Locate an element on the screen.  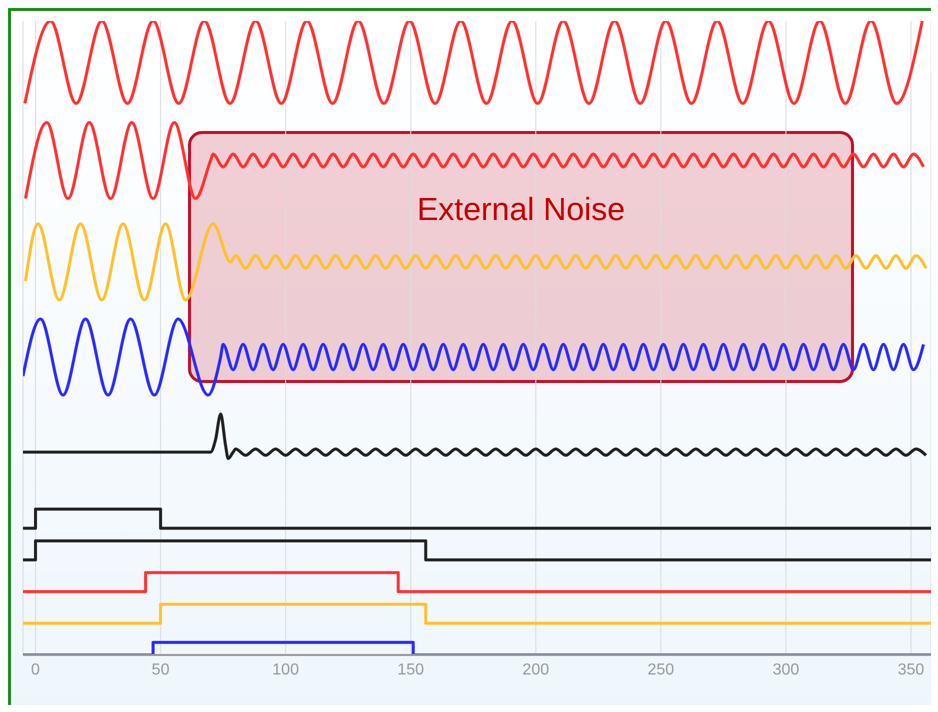
x-tick-label: 200 is located at coordinates (536, 669).